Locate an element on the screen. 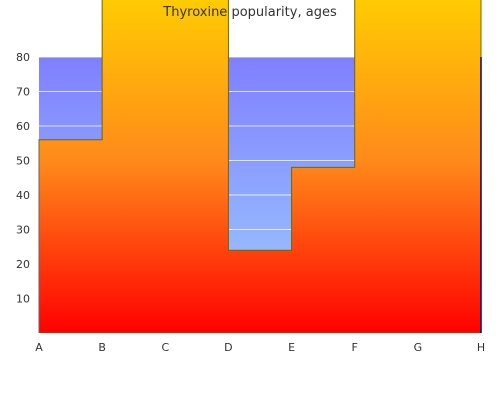 The width and height of the screenshot is (500, 400). y-tick-label: 40 is located at coordinates (23, 195).